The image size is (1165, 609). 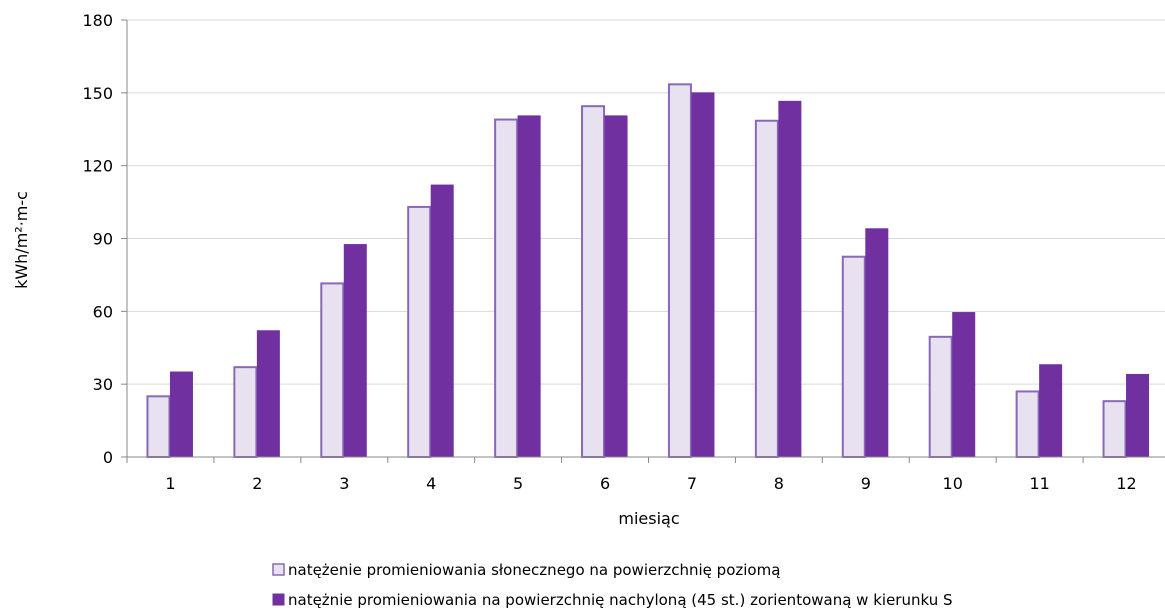 What do you see at coordinates (431, 483) in the screenshot?
I see `x-tick-label: 4` at bounding box center [431, 483].